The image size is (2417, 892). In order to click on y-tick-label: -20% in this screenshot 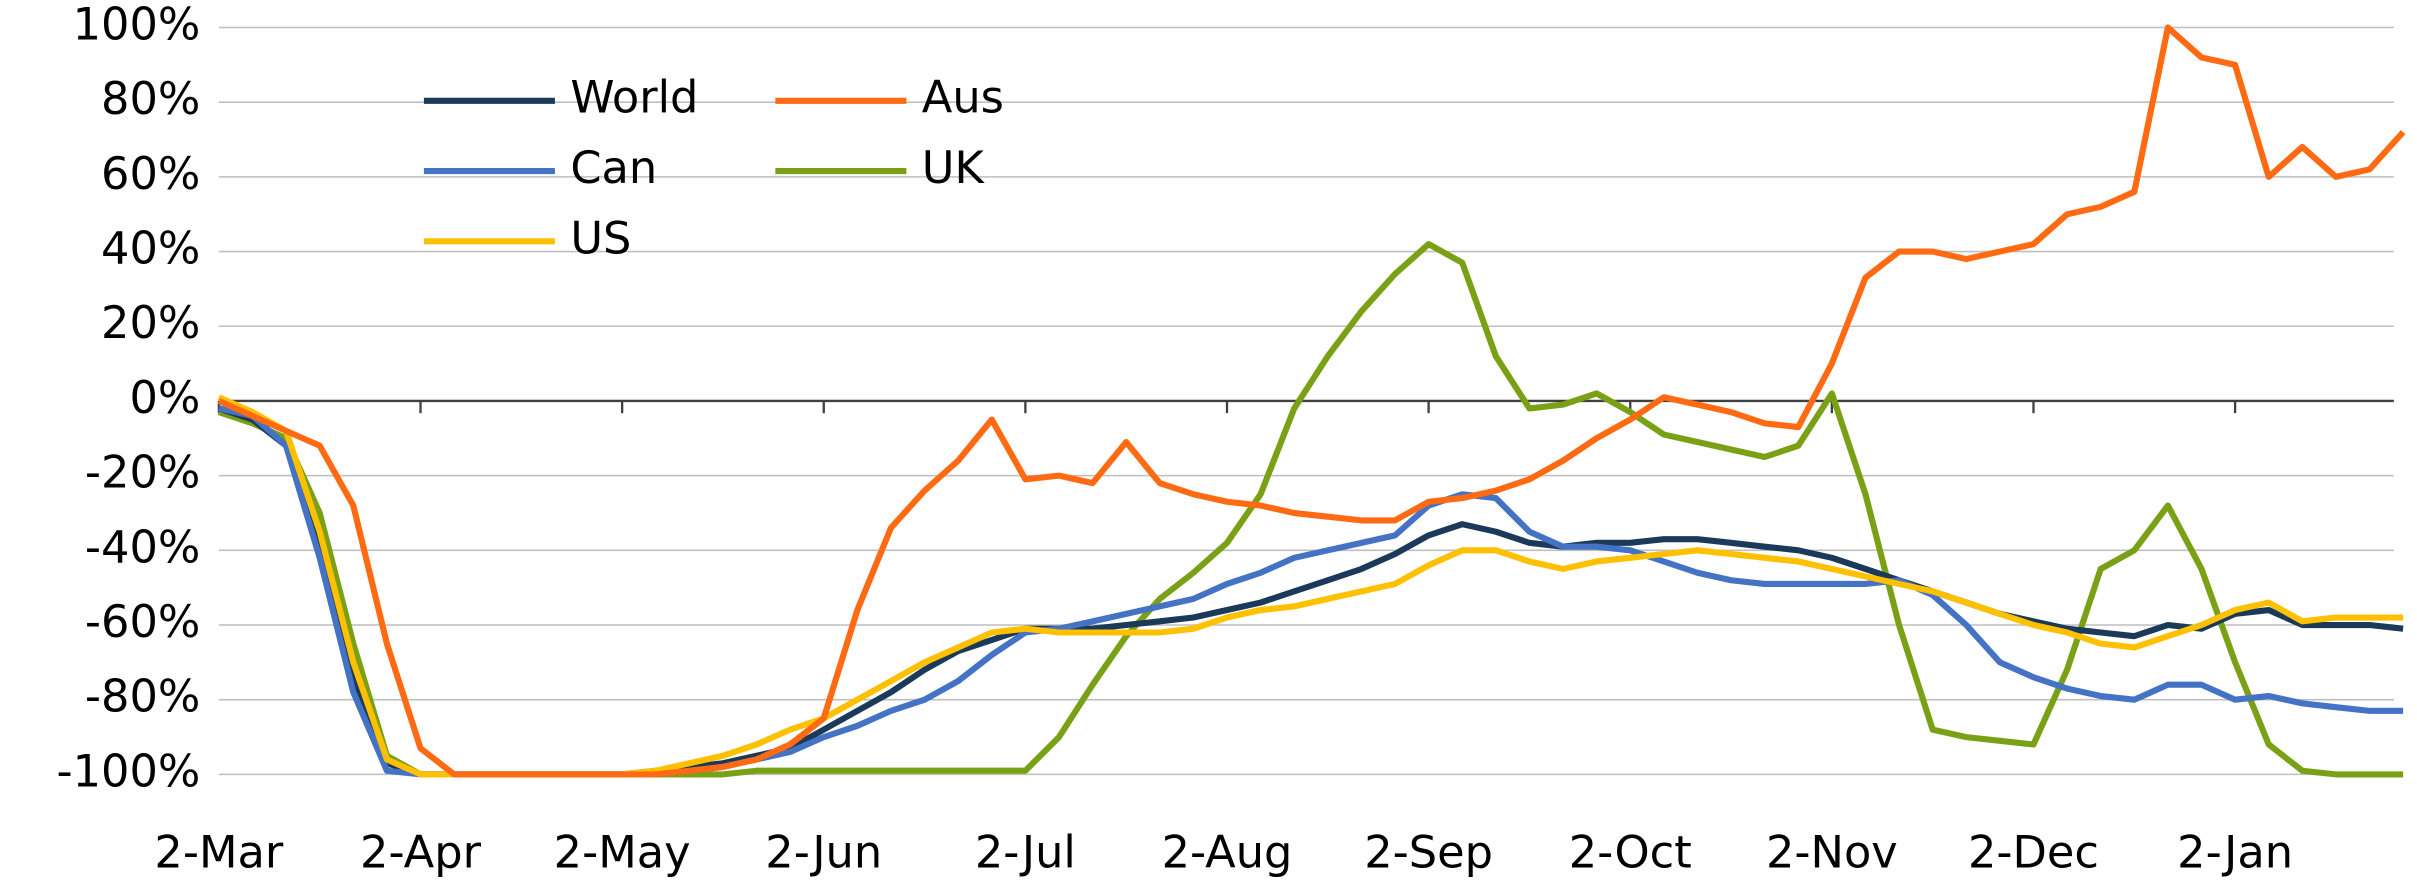, I will do `click(142, 473)`.